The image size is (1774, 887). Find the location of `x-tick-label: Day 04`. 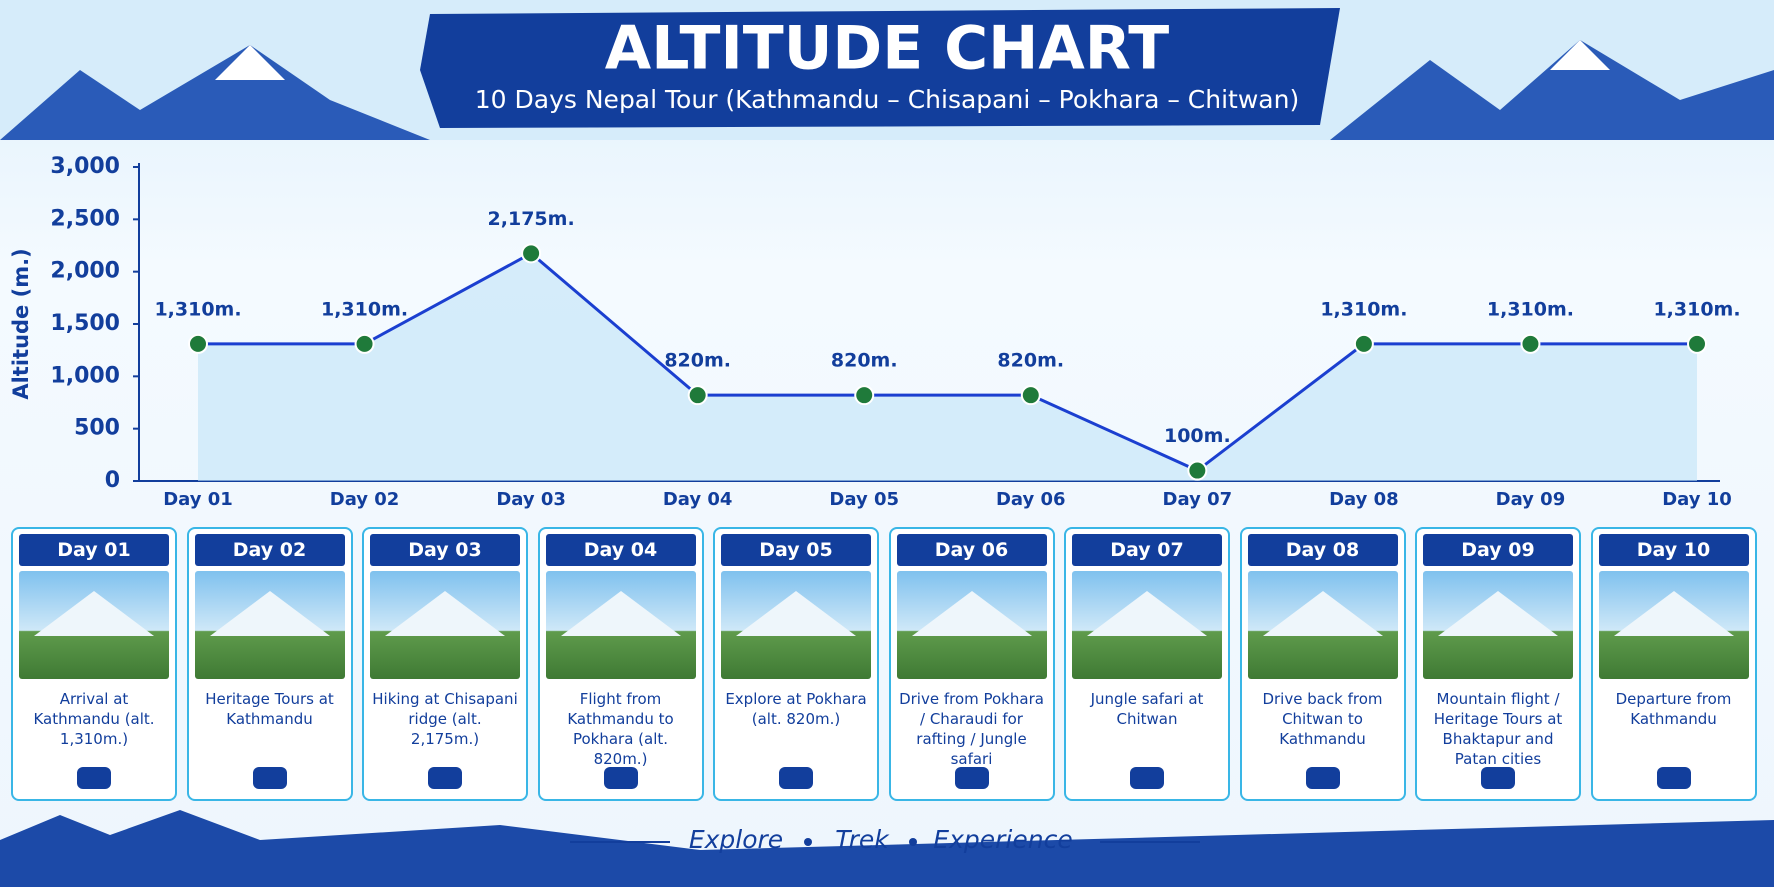

x-tick-label: Day 04 is located at coordinates (698, 499).